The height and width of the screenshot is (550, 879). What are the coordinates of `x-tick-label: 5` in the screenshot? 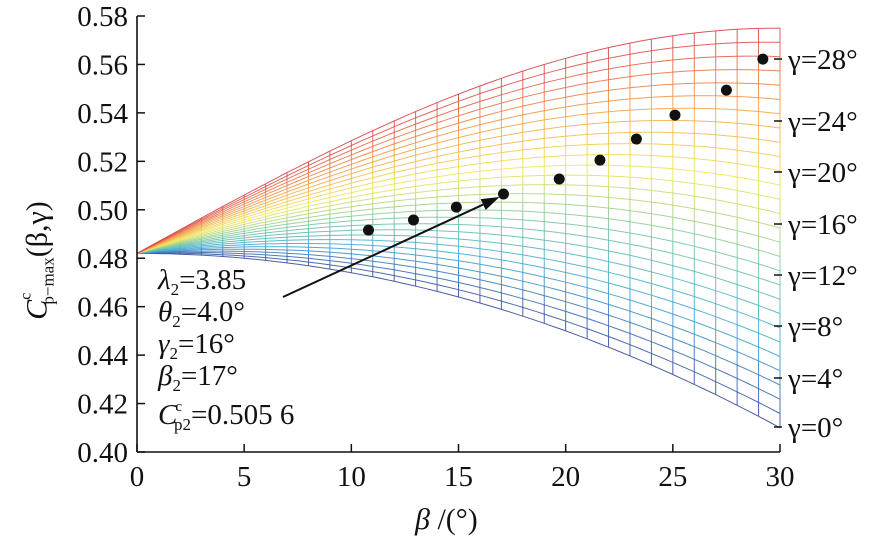 It's located at (244, 477).